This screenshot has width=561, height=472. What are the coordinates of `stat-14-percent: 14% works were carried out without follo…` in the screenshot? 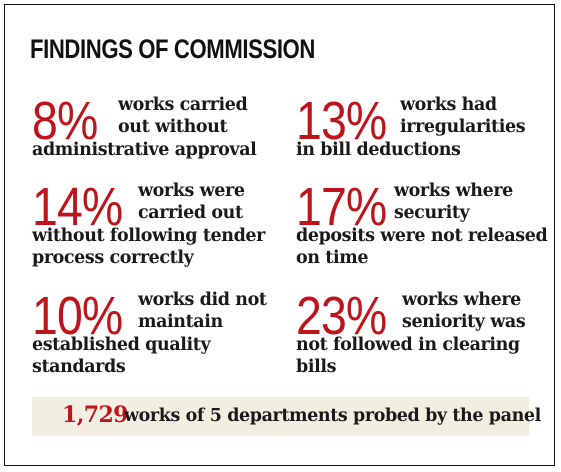 It's located at (157, 226).